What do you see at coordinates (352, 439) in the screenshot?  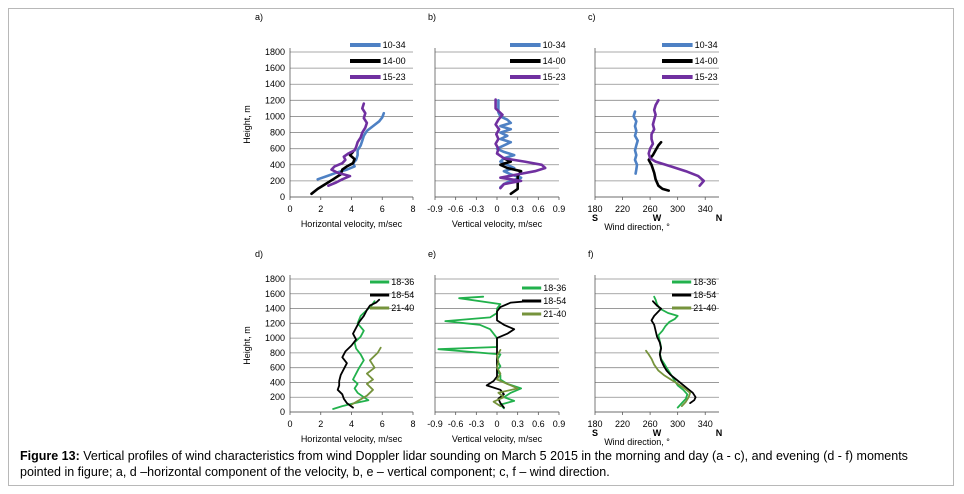 I see `chart-4-x-axis-title: Horizontal velocity, m/sec` at bounding box center [352, 439].